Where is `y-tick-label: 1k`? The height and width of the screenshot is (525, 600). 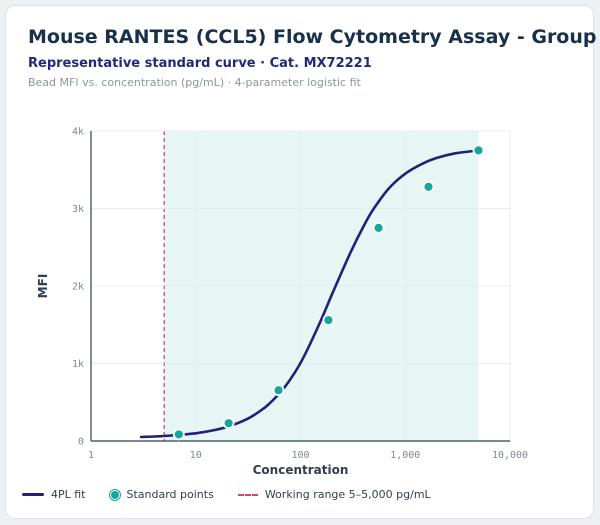 y-tick-label: 1k is located at coordinates (78, 364).